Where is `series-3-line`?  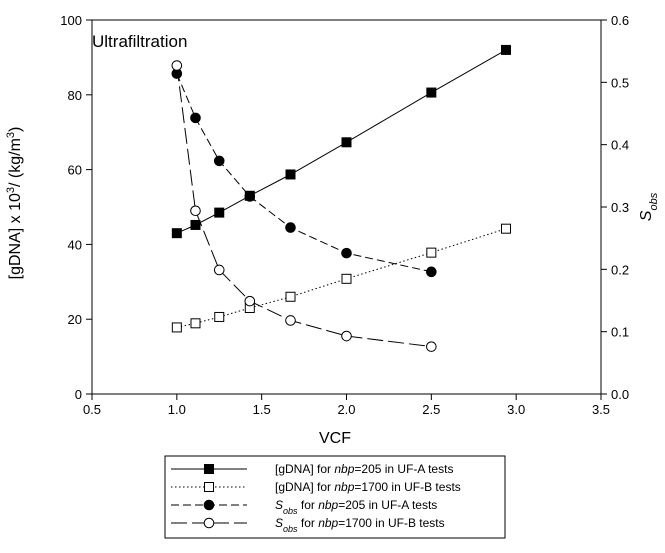
series-3-line is located at coordinates (304, 173).